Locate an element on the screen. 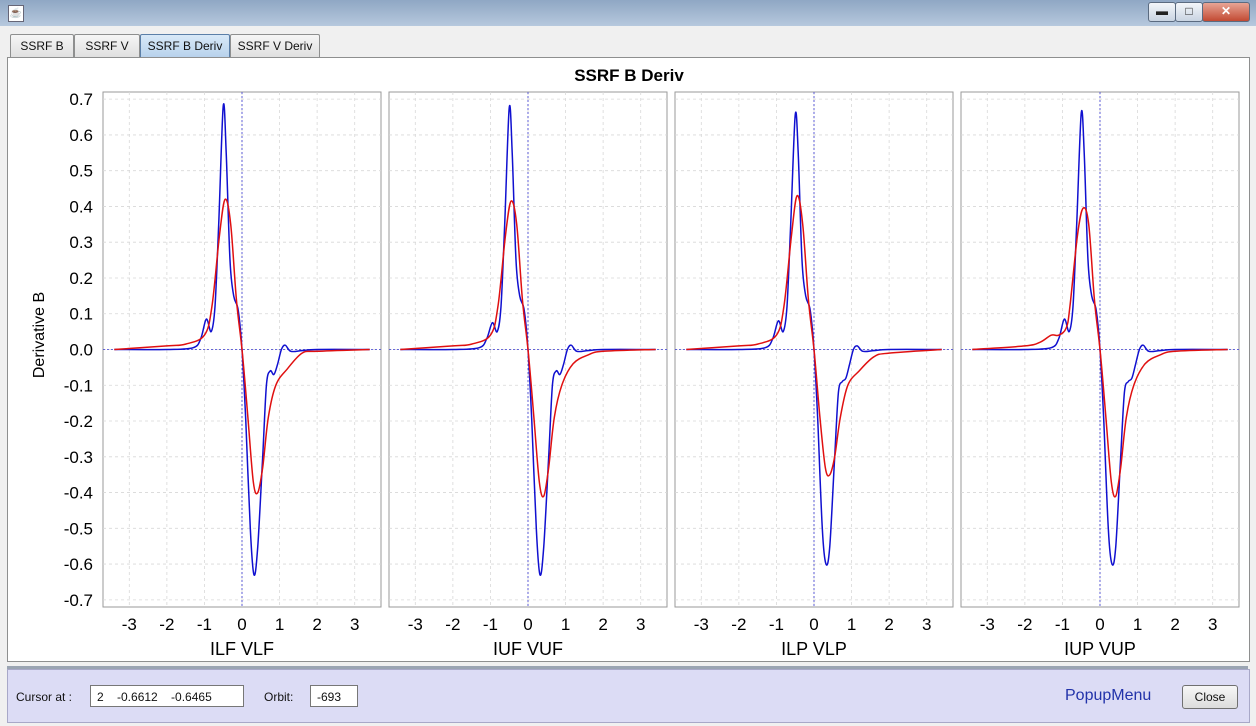 This screenshot has height=726, width=1256. maximize-icon: □ is located at coordinates (1189, 11).